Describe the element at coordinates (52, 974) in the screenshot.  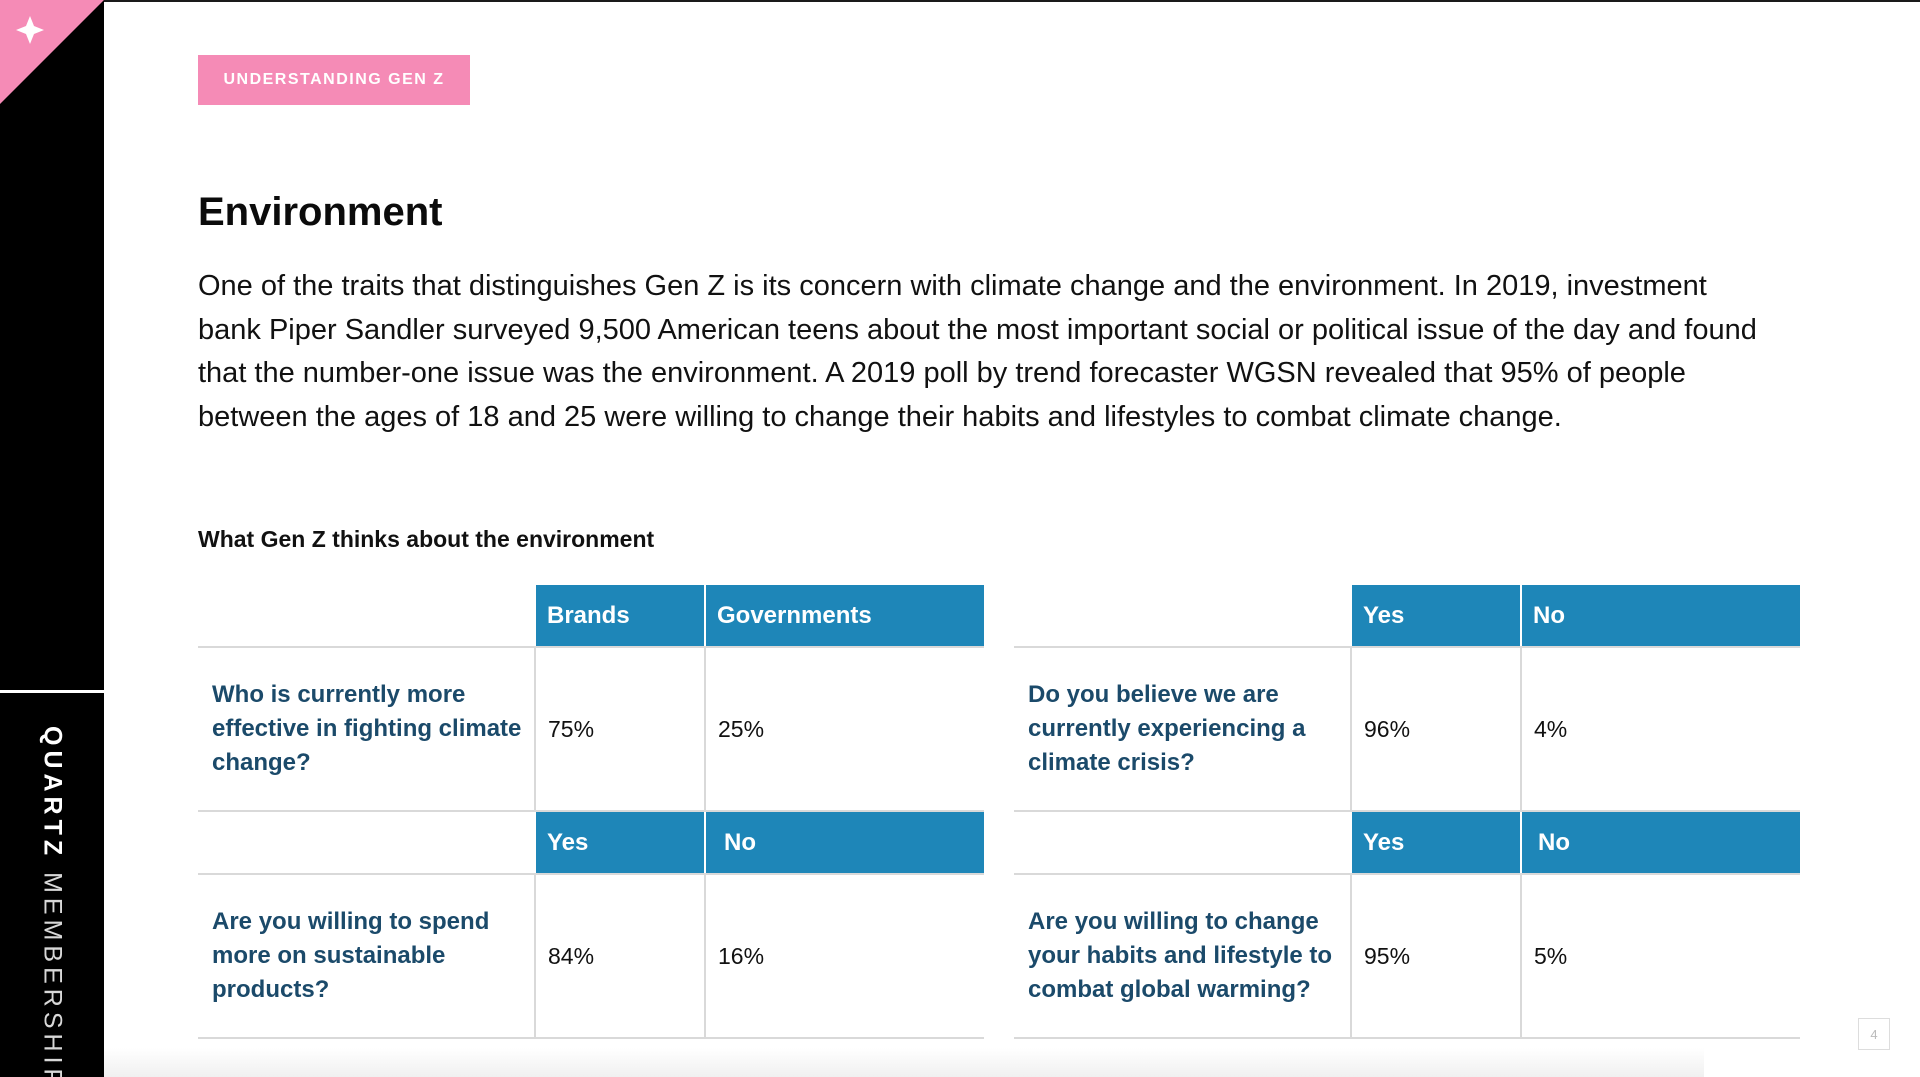
I see `brand-regular: MEMBERSHIP` at that location.